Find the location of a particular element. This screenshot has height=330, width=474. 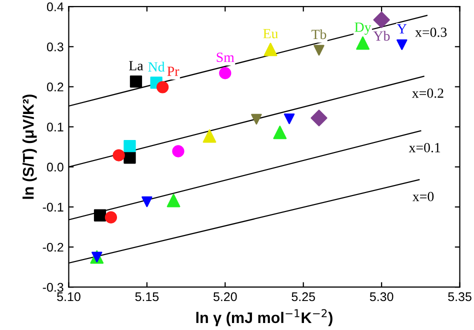

y-tick-label: -0.3 is located at coordinates (53, 287).